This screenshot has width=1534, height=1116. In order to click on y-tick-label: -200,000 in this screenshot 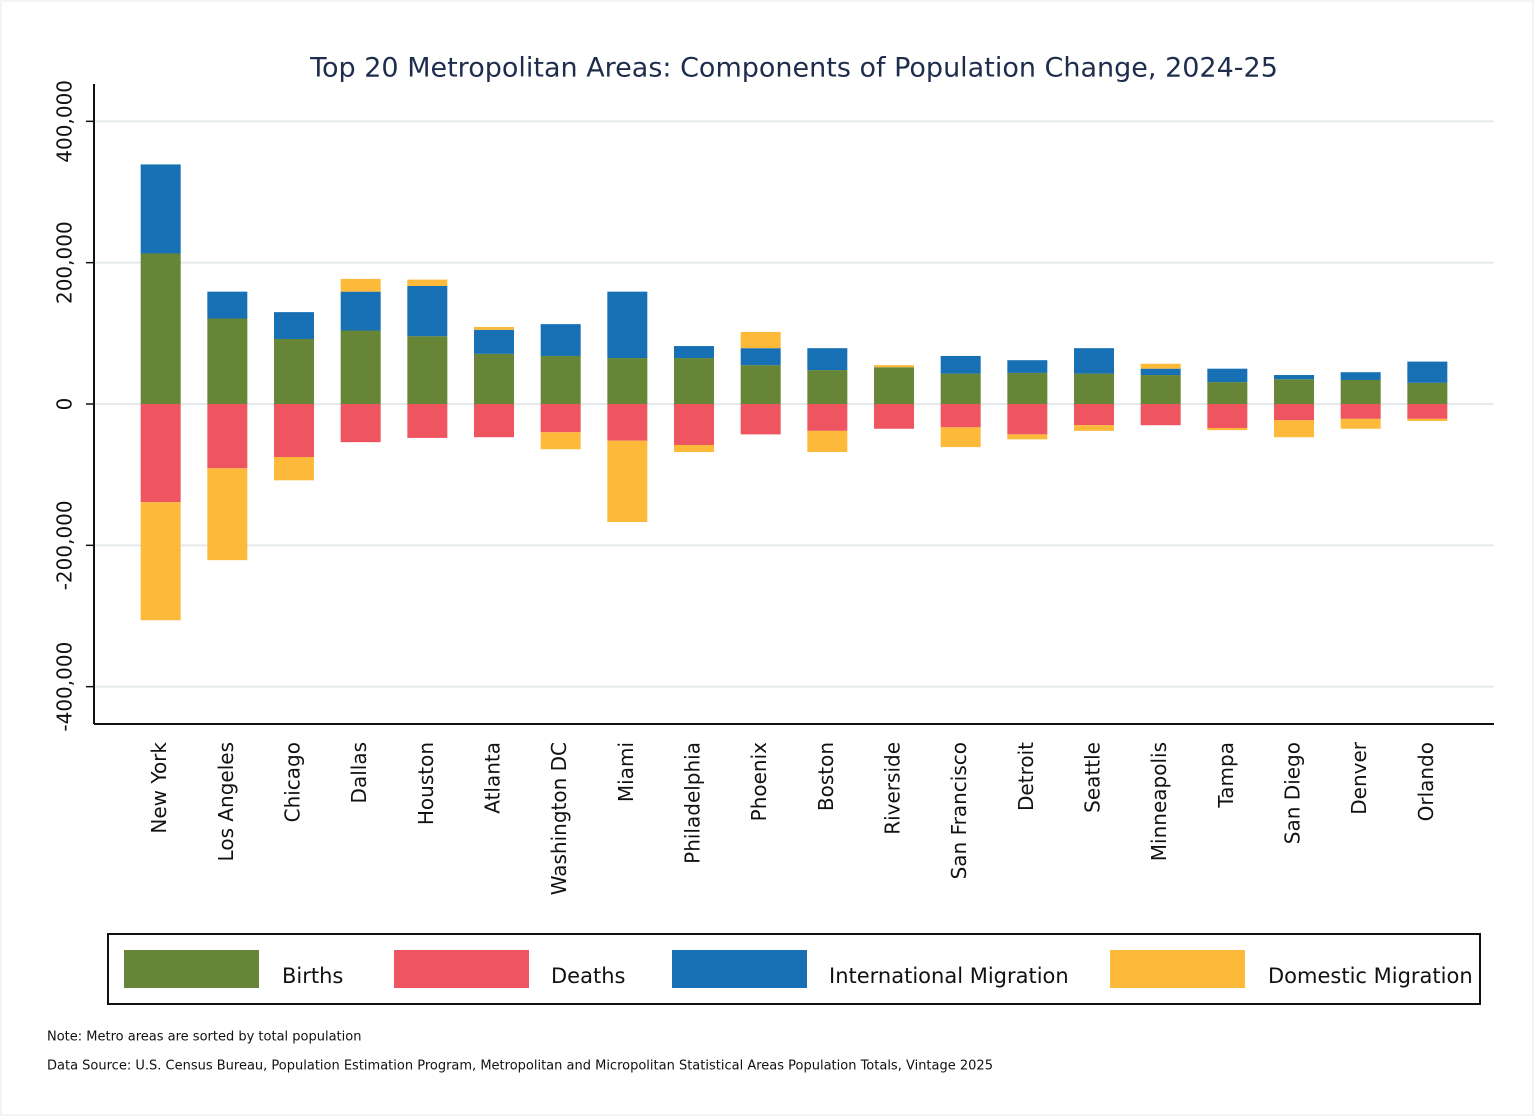, I will do `click(65, 545)`.